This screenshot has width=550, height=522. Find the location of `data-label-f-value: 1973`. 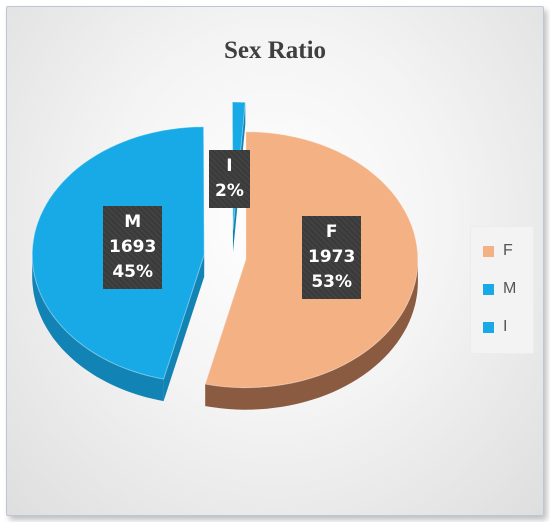

data-label-f-value: 1973 is located at coordinates (332, 257).